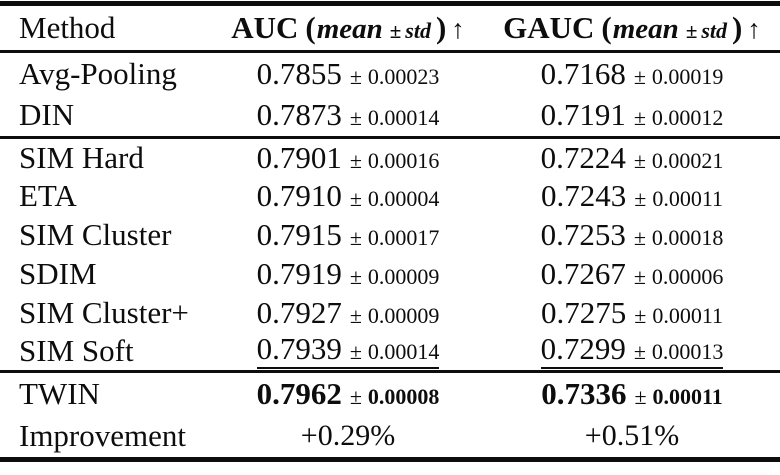 This screenshot has width=780, height=475. Describe the element at coordinates (348, 157) in the screenshot. I see `auc-cell: 0.7901 ±0.00016` at that location.